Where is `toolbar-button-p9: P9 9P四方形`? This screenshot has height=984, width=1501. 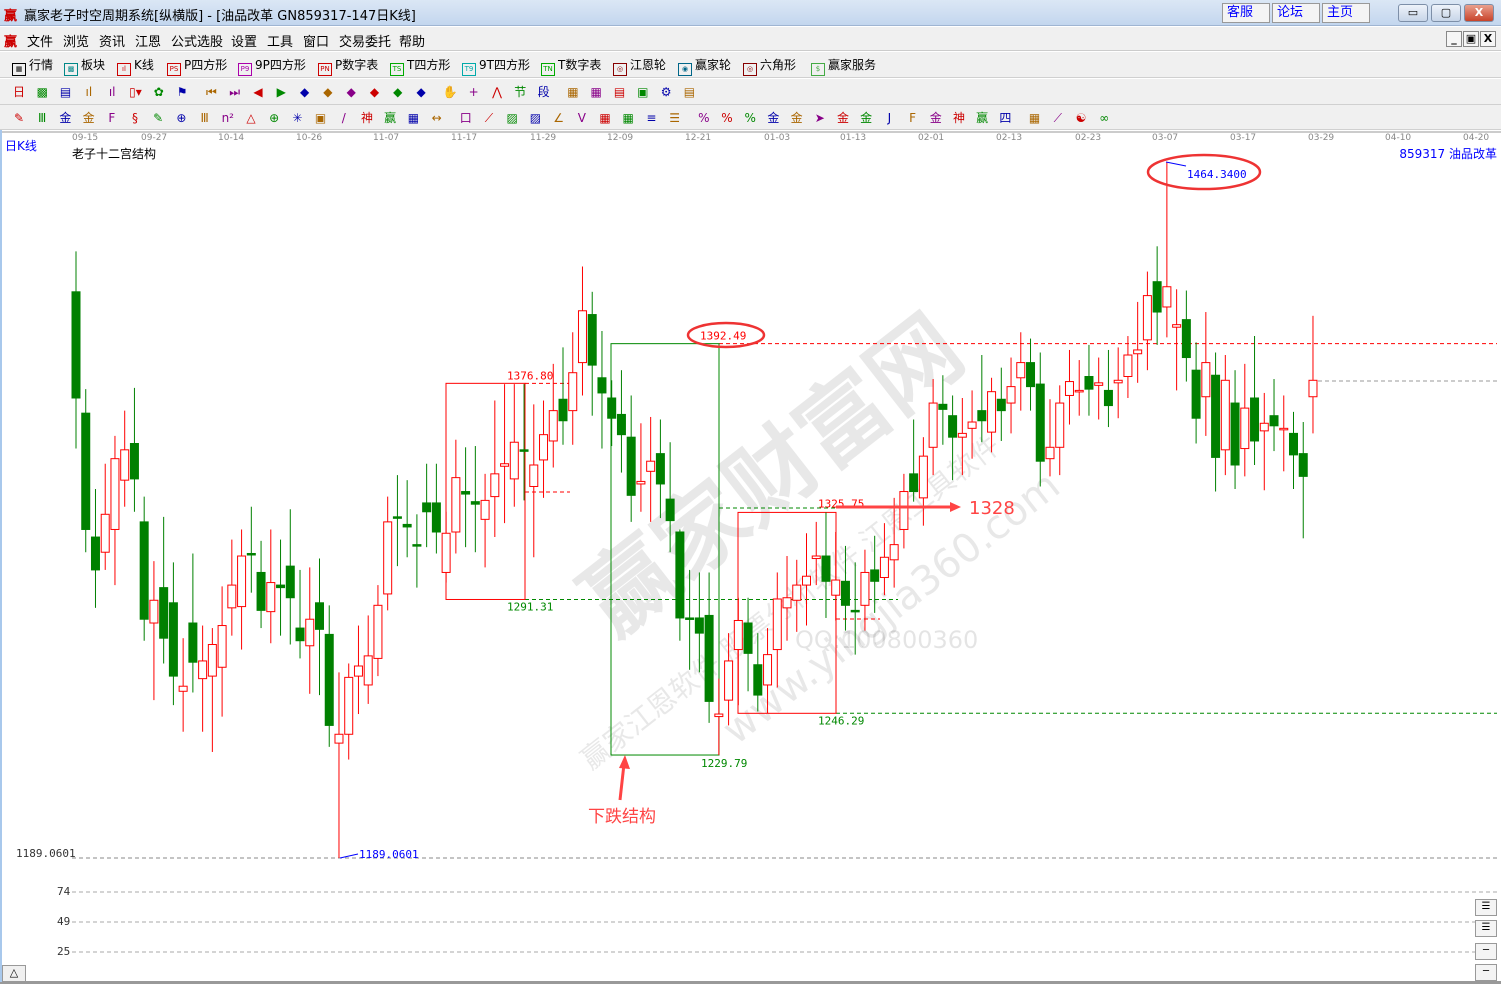 toolbar-button-p9: P9 9P四方形 is located at coordinates (272, 66).